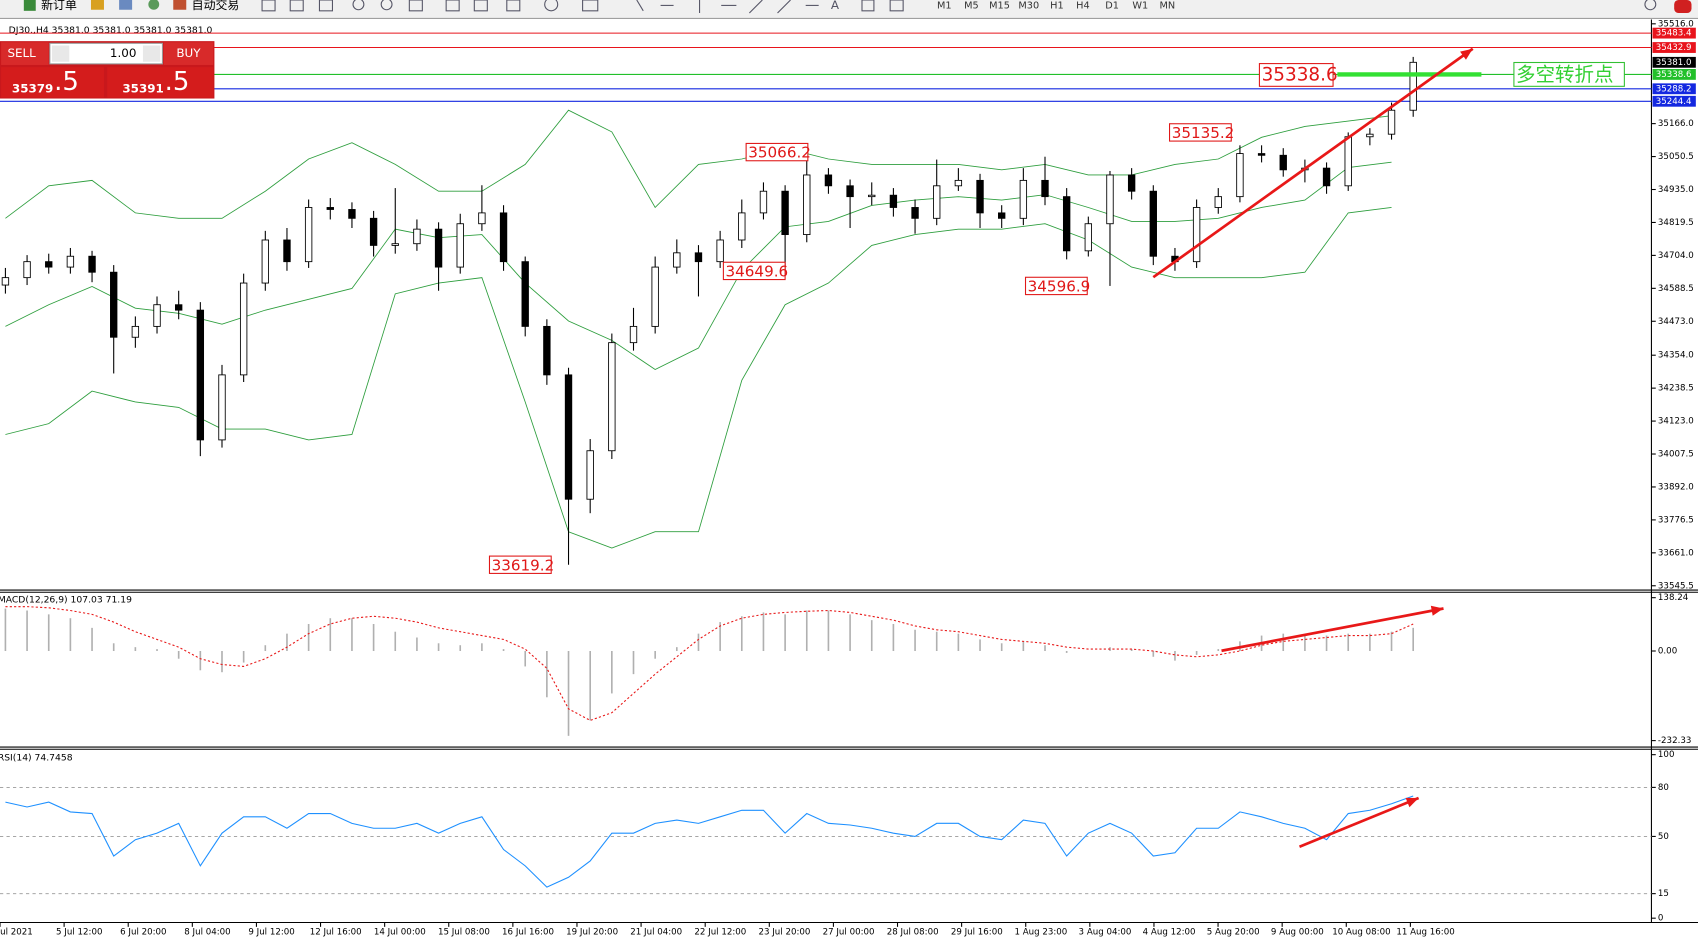 Image resolution: width=1698 pixels, height=942 pixels. Describe the element at coordinates (1057, 5) in the screenshot. I see `timeframe-button: H1` at that location.